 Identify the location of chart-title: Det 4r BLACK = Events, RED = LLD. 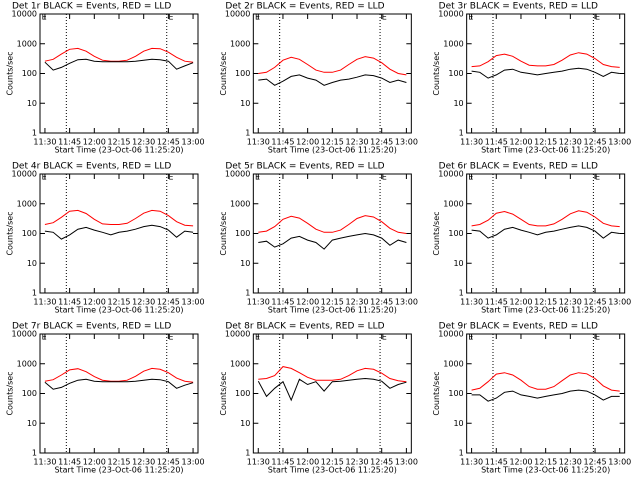
(91, 167).